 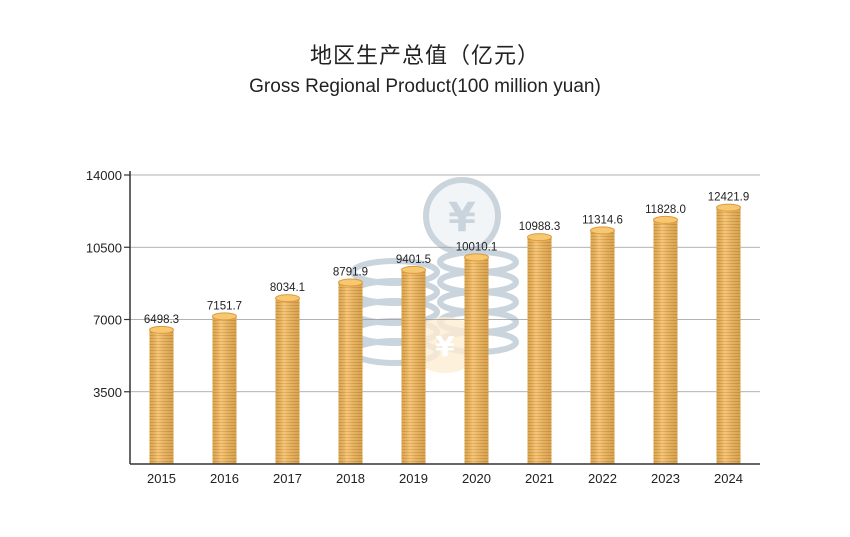 I want to click on data-label: 9401.5, so click(x=413, y=260).